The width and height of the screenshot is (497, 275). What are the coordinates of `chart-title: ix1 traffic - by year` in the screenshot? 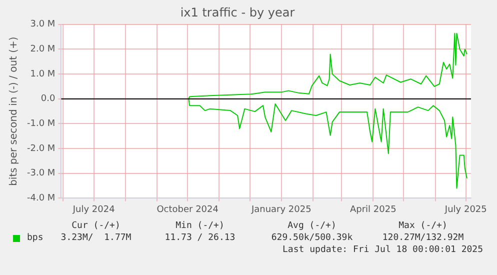 It's located at (237, 12).